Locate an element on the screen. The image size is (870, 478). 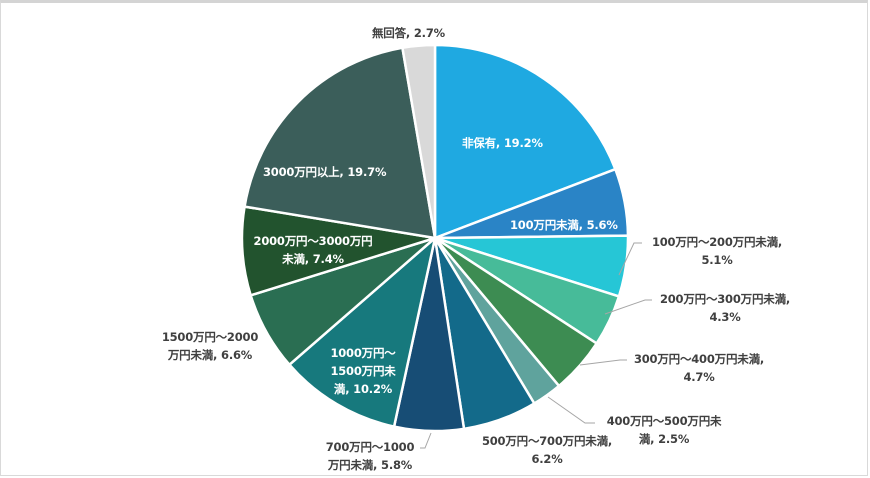
label-1000-1500: 1000万円～ 1500万円未 満, 10.2% is located at coordinates (363, 371).